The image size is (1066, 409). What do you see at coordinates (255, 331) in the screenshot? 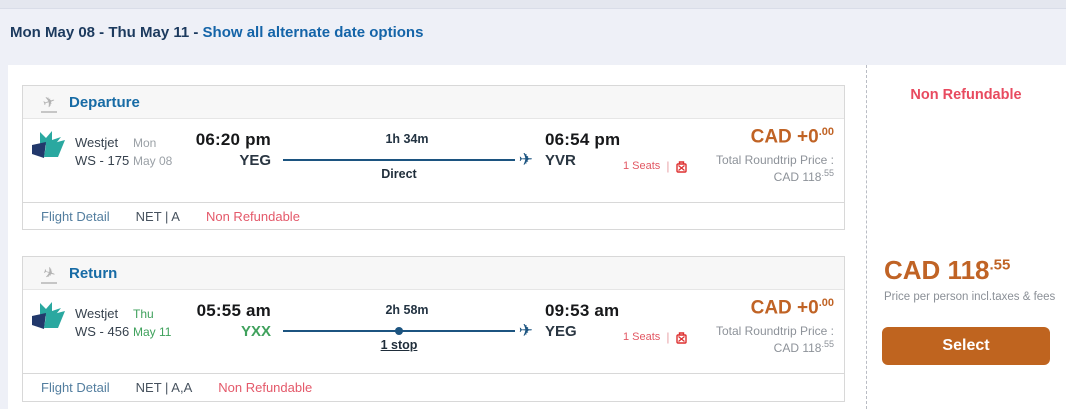
I see `depart-airport: YXX` at bounding box center [255, 331].